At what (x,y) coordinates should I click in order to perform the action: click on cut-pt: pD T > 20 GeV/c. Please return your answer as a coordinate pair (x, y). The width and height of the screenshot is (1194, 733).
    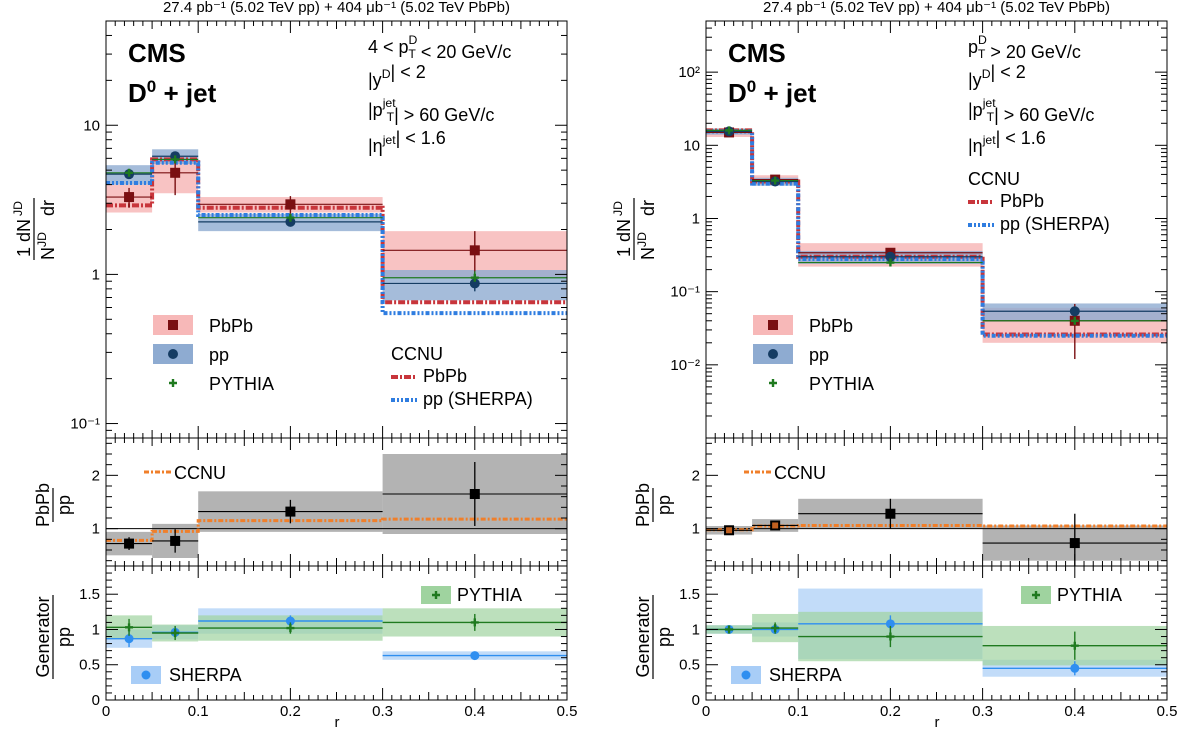
    Looking at the image, I should click on (1024, 47).